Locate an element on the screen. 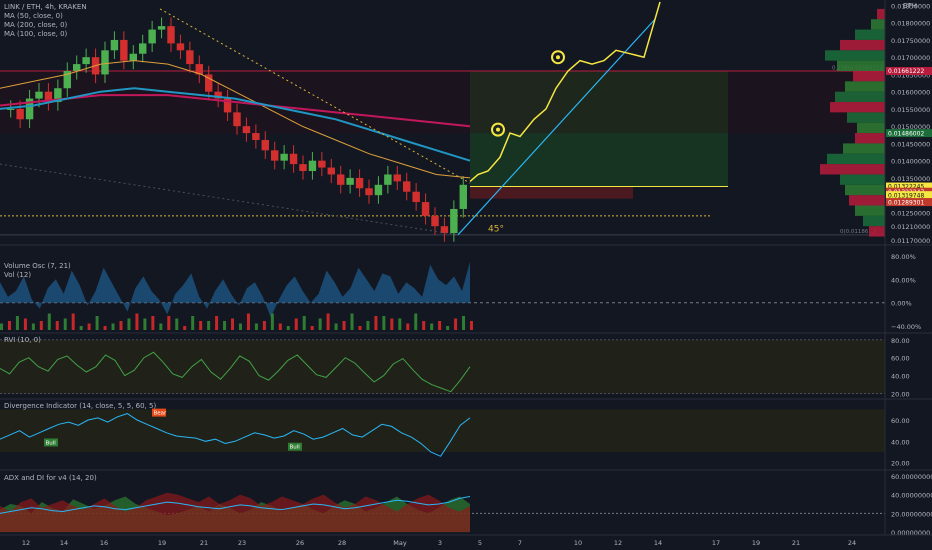 The image size is (932, 550). time-axis: 12 14 16 19 21 23 26 28 May 3 5 7 10 12 14 17 19 21 24 is located at coordinates (439, 543).